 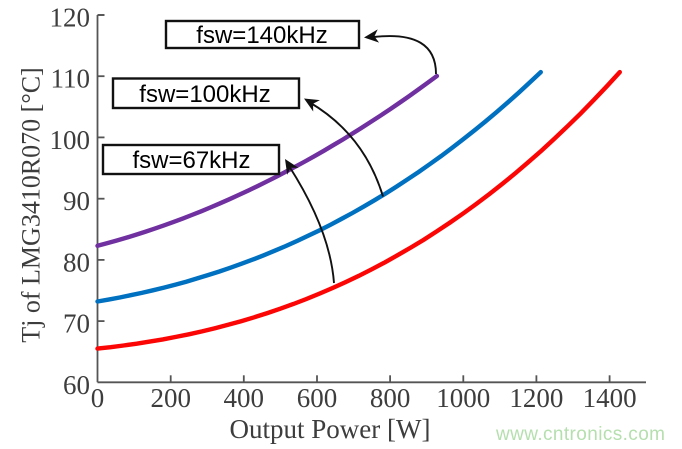 I want to click on svg-text: fsw=100kHz, so click(x=204, y=94).